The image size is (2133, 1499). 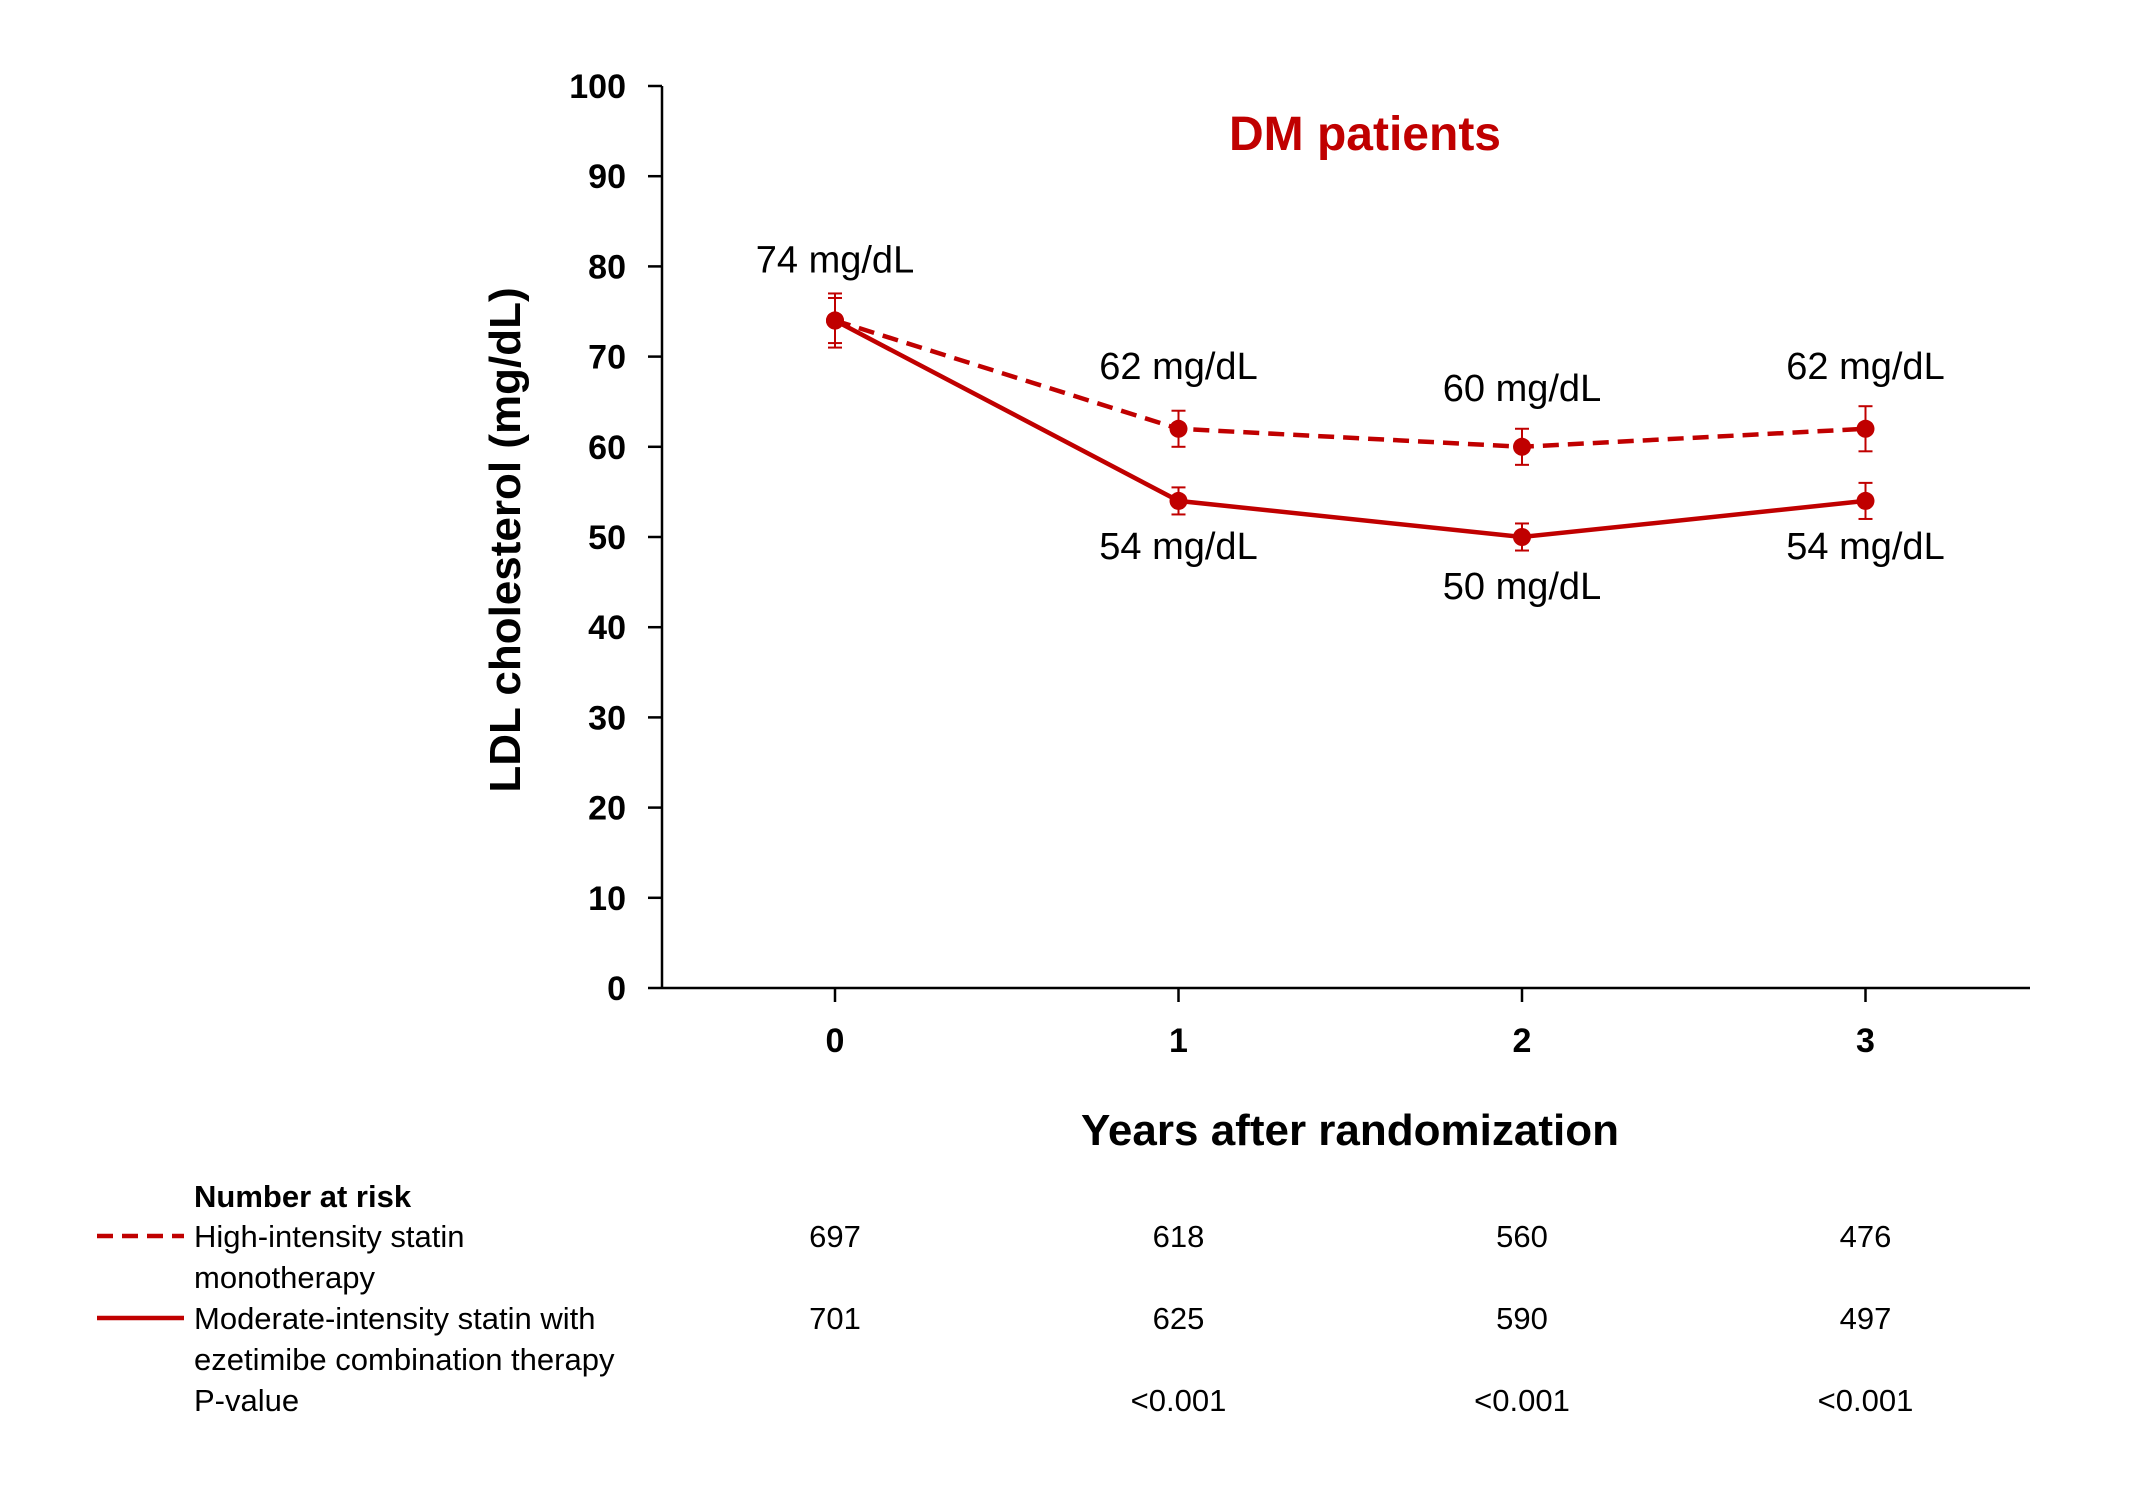 What do you see at coordinates (1178, 1041) in the screenshot?
I see `x-tick-label: 1` at bounding box center [1178, 1041].